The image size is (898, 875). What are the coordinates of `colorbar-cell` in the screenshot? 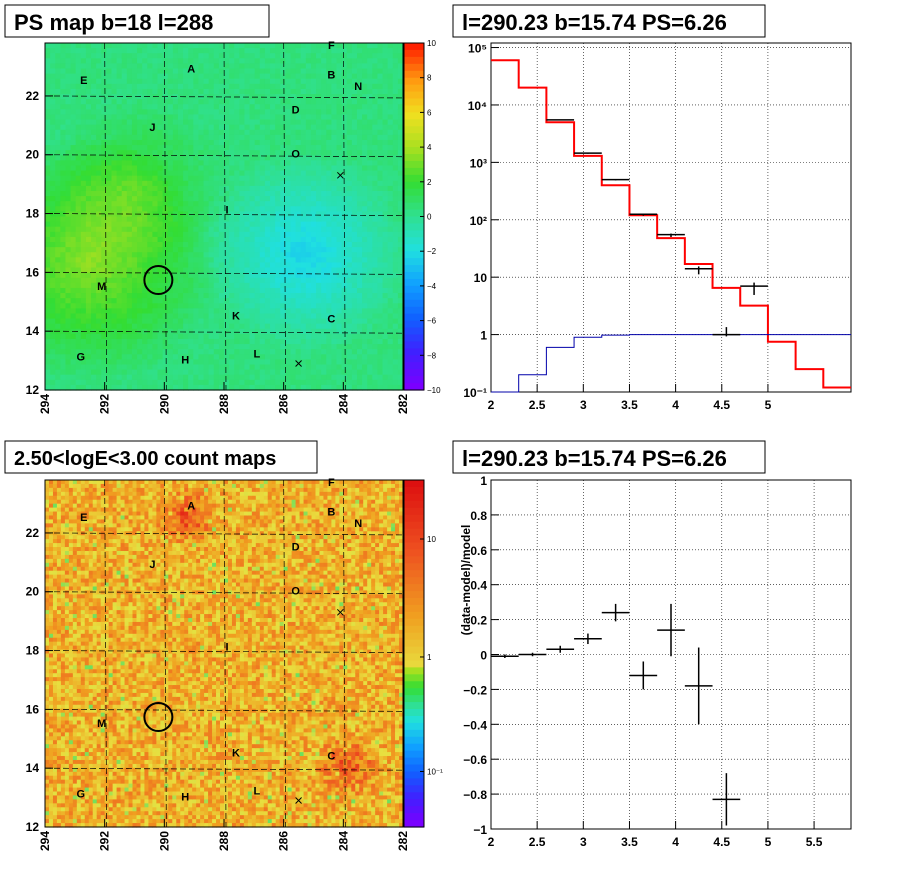 It's located at (414, 171).